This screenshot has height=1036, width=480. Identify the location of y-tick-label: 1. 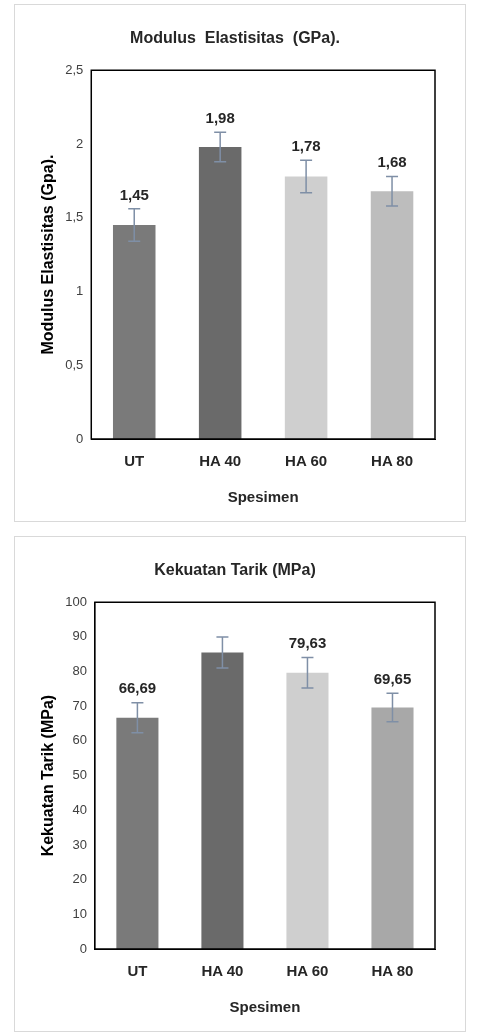
(80, 291).